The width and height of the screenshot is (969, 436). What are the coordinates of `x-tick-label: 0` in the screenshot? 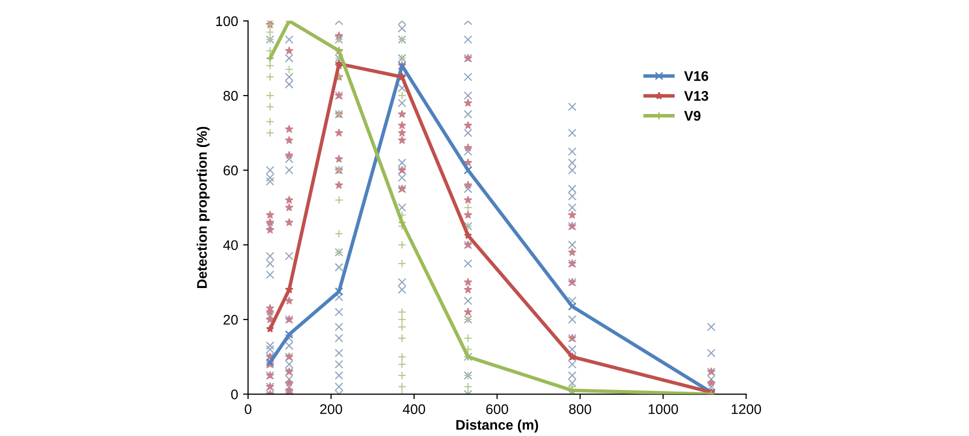 It's located at (248, 409).